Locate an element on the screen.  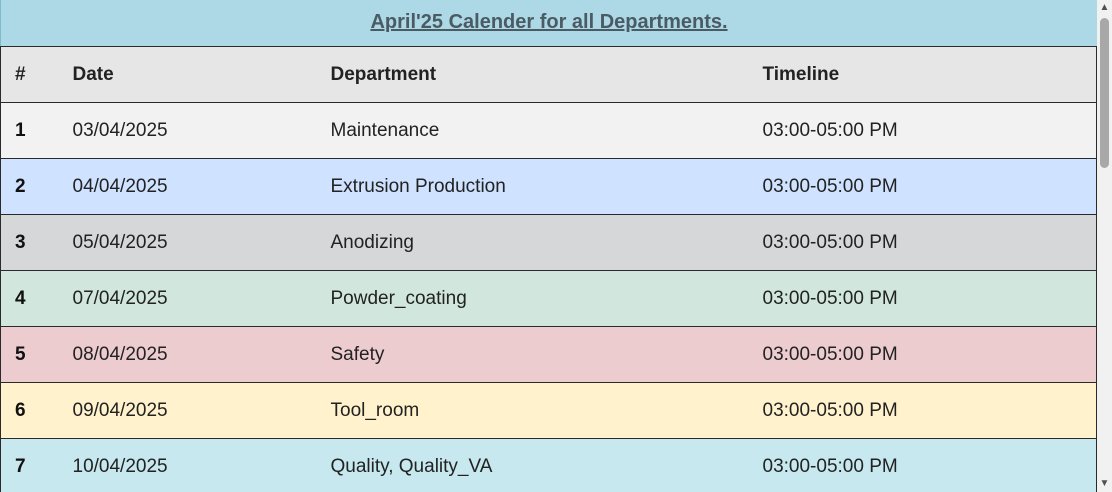
table-row: 6 09/04/2025 Tool_room 03:00-05:00 PM is located at coordinates (548, 410).